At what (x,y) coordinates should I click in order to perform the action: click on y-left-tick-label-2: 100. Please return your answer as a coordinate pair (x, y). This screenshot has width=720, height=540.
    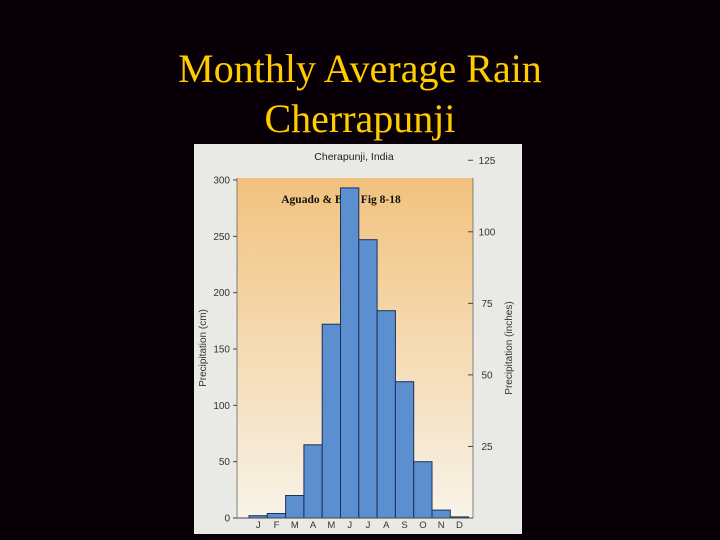
    Looking at the image, I should click on (221, 406).